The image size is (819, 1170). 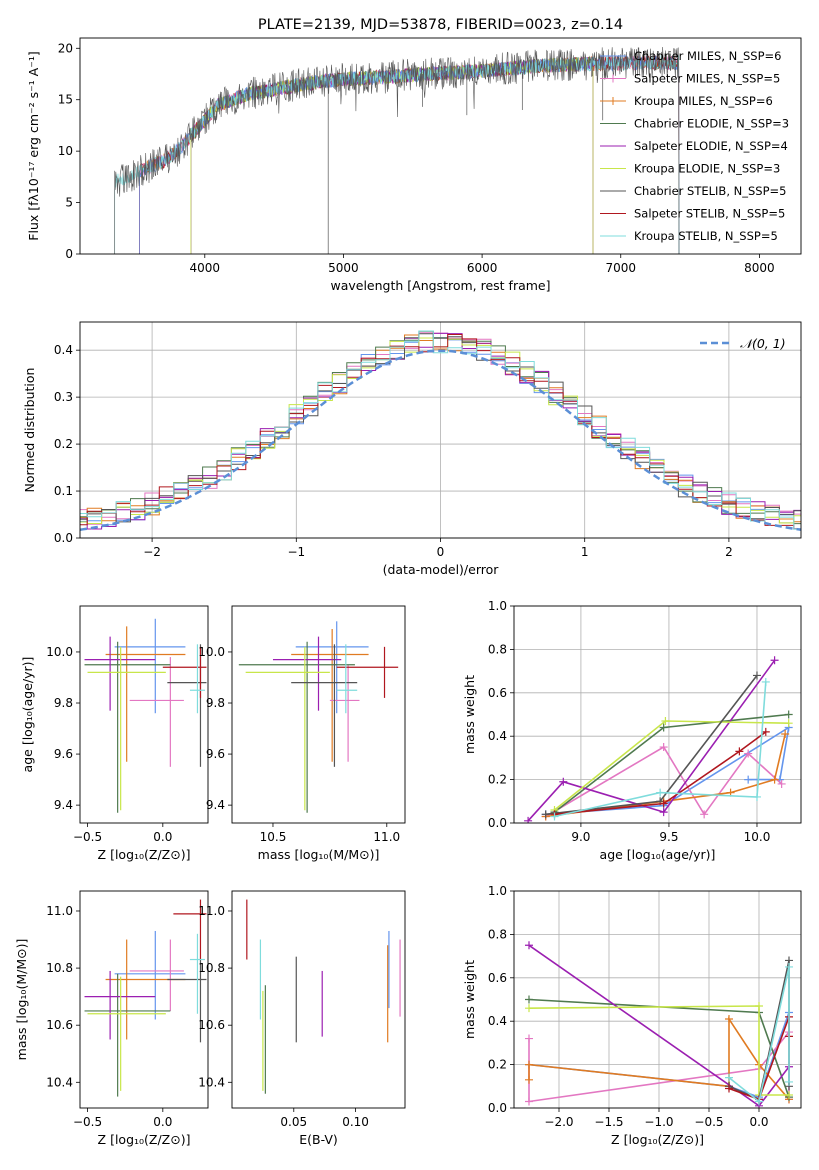 What do you see at coordinates (33, 145) in the screenshot?
I see `y-axis-label: Flux [fλ10⁻¹⁷ erg cm⁻² s⁻¹ A⁻¹]` at bounding box center [33, 145].